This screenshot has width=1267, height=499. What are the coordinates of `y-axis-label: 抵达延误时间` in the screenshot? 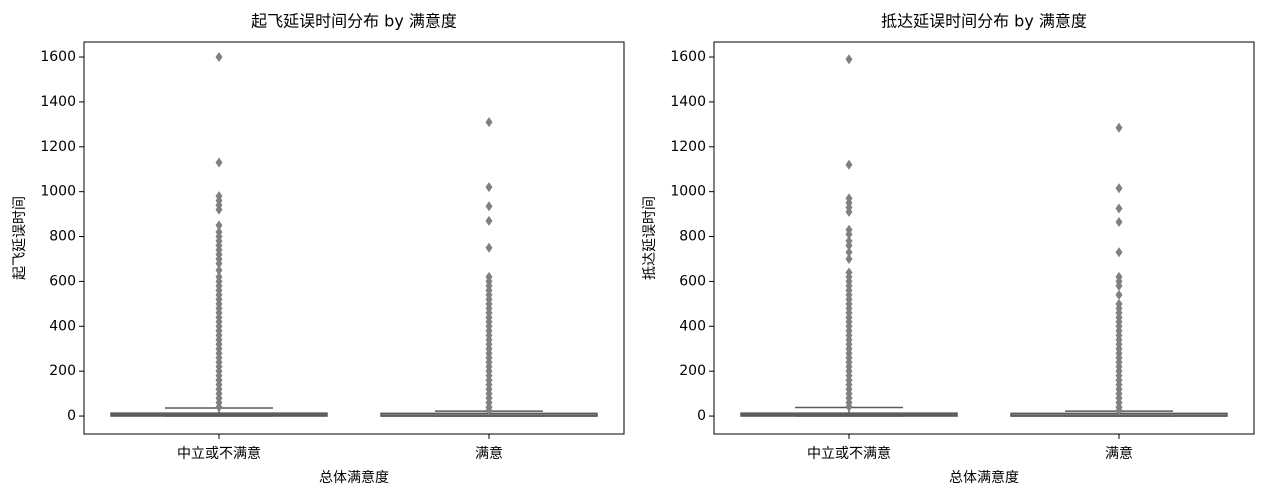 It's located at (650, 238).